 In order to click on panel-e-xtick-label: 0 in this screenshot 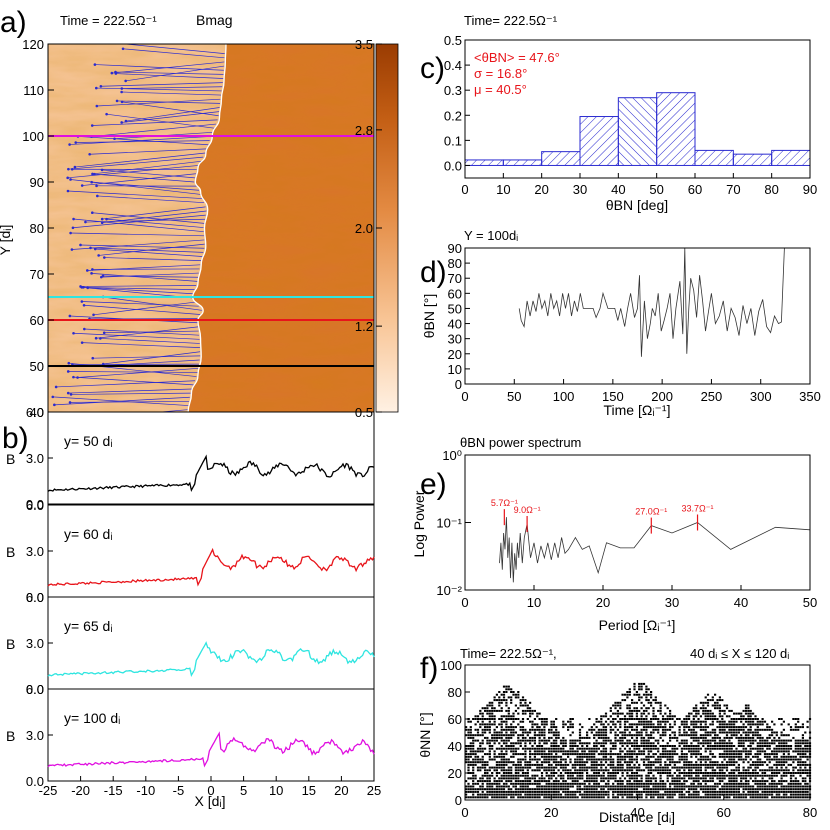, I will do `click(464, 602)`.